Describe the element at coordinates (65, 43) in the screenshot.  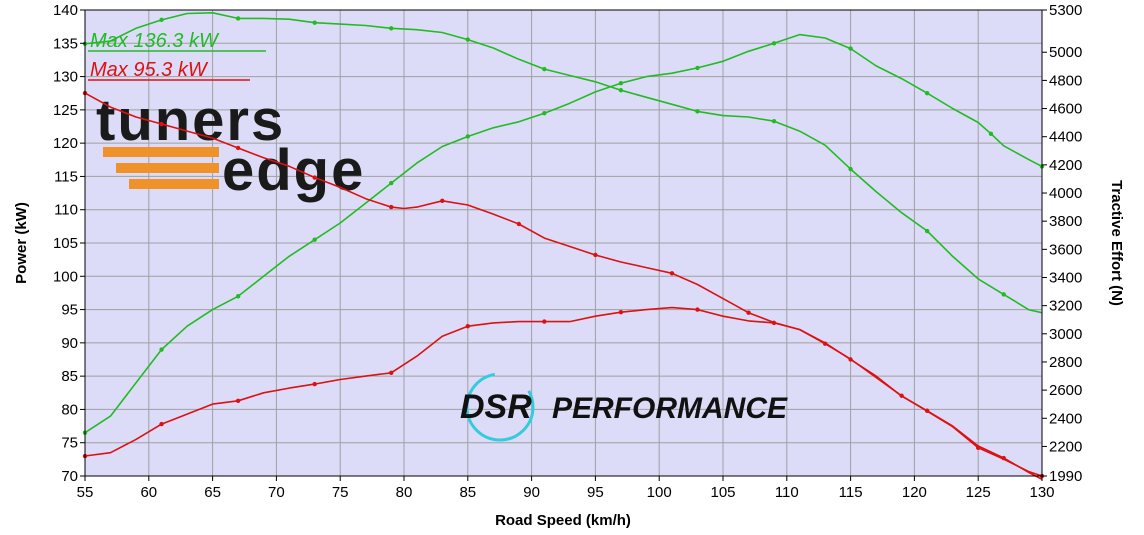
I see `y-tick-label: 135` at that location.